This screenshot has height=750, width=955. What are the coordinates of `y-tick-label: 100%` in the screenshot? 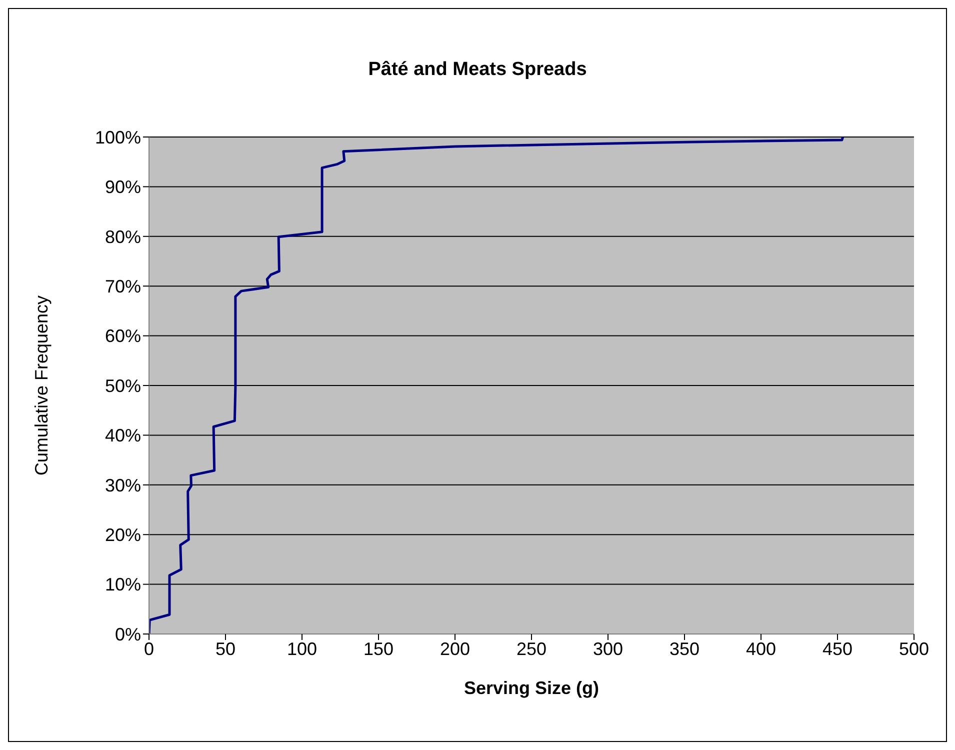 It's located at (117, 137).